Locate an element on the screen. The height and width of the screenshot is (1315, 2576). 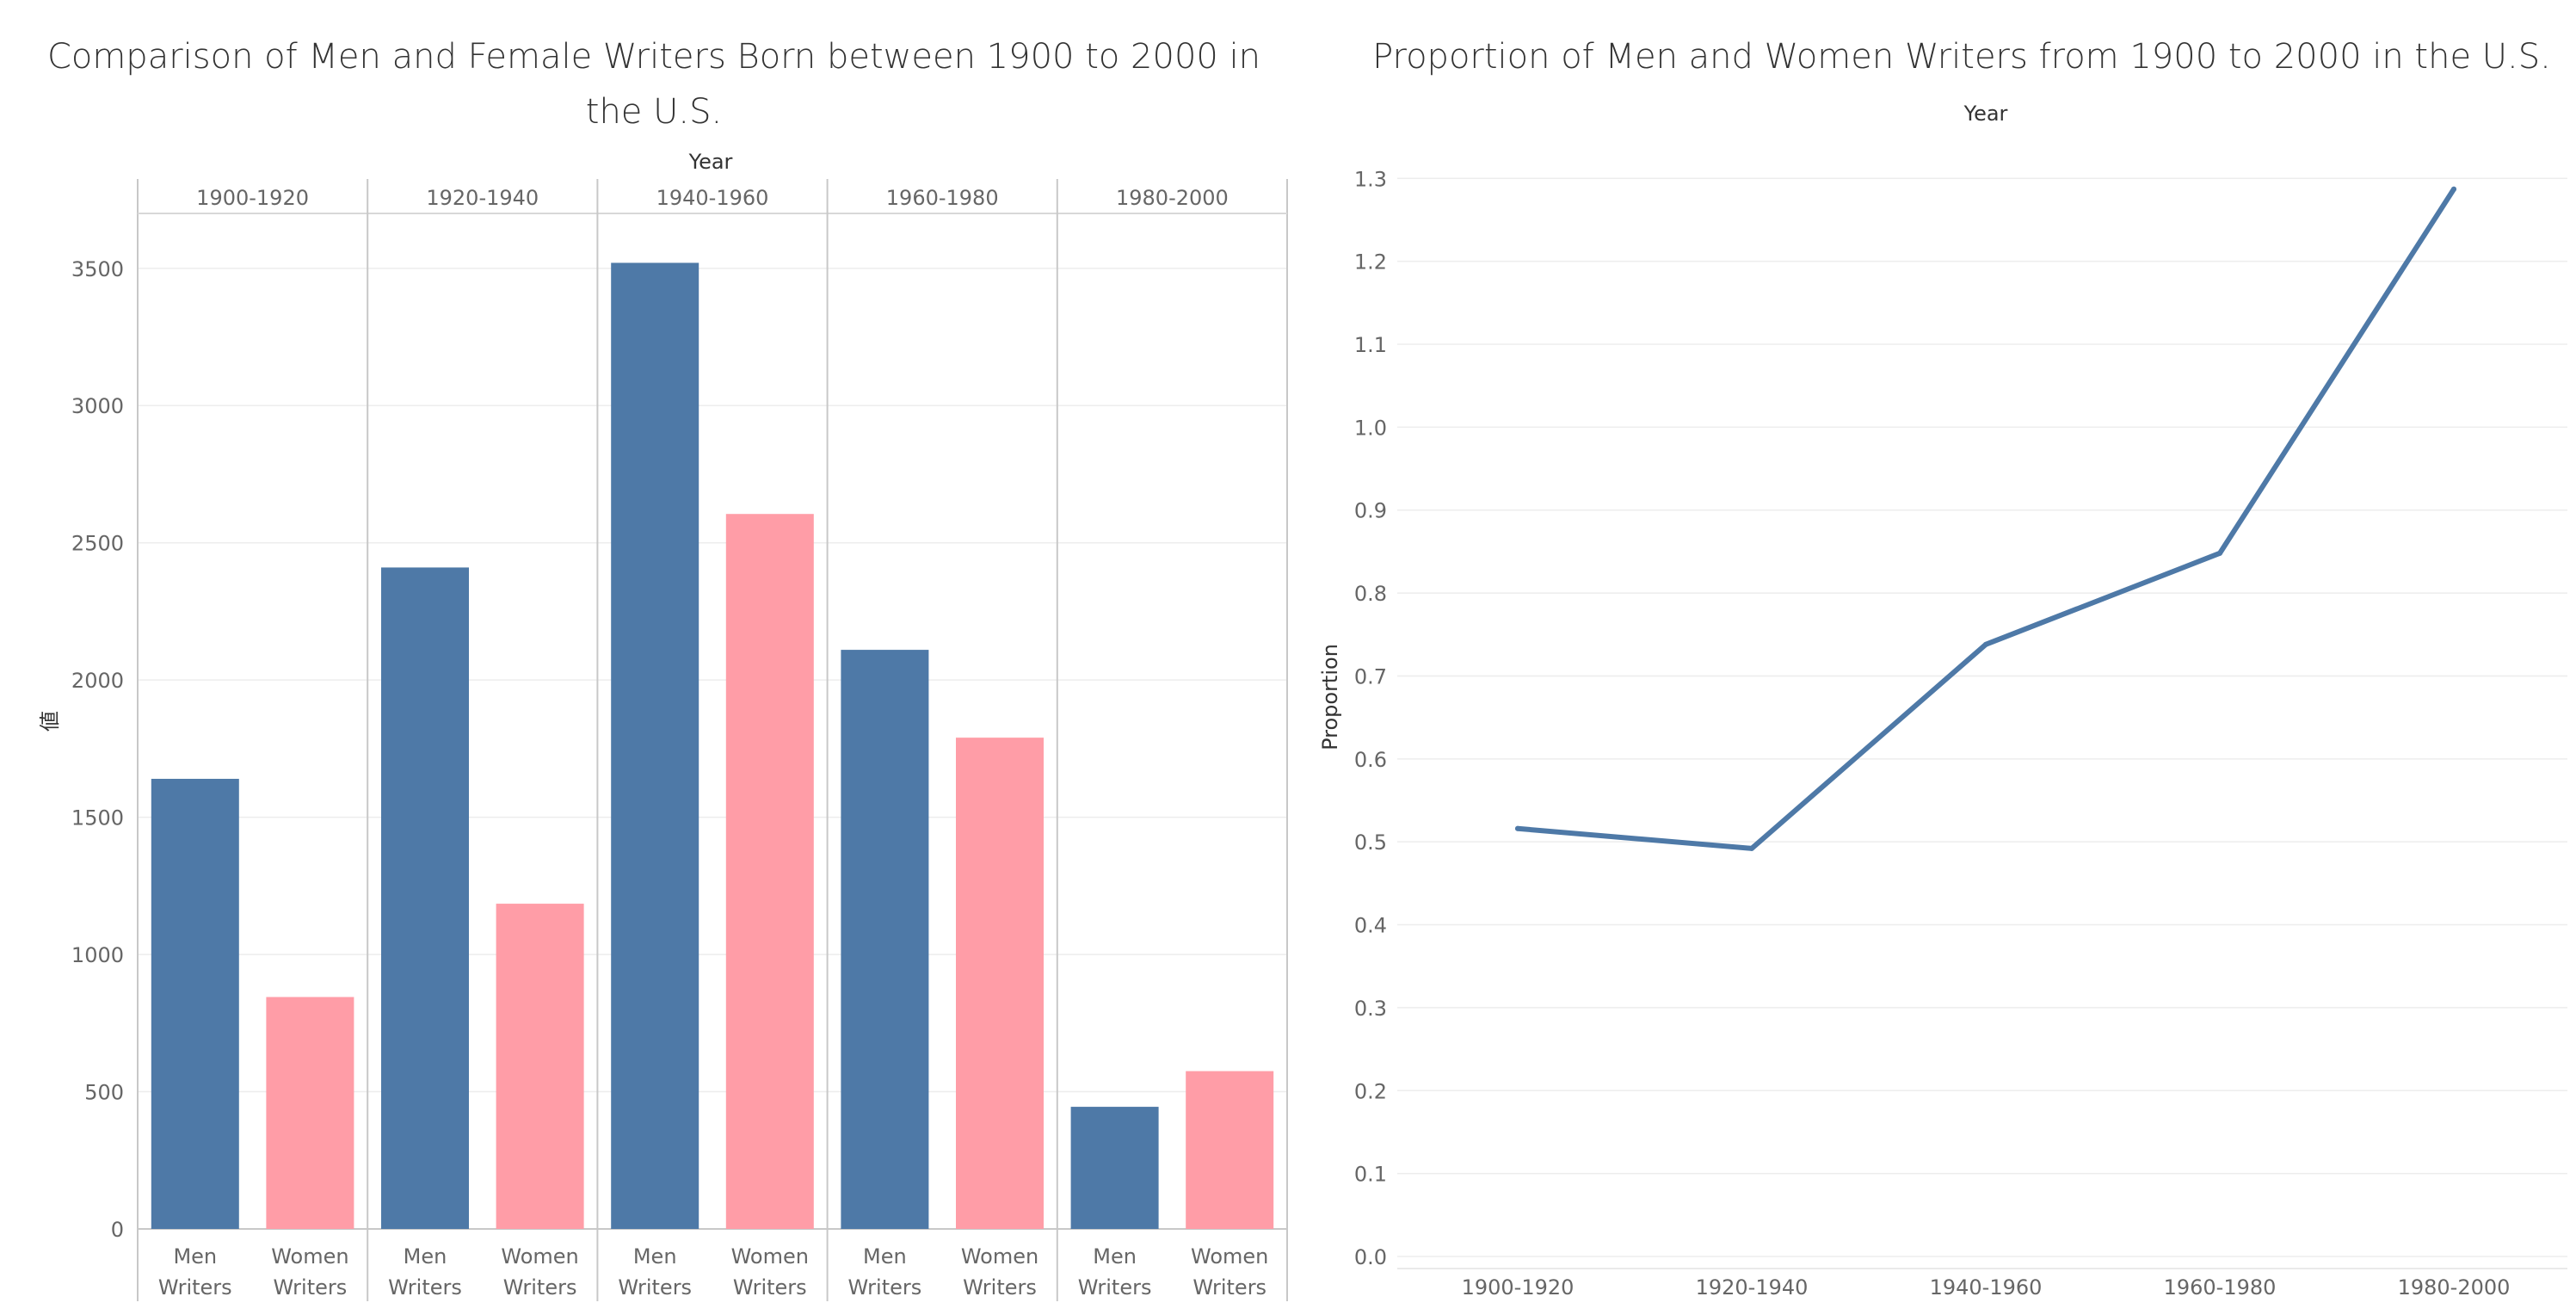
line-y-tick-label: 1.3 is located at coordinates (1371, 179).